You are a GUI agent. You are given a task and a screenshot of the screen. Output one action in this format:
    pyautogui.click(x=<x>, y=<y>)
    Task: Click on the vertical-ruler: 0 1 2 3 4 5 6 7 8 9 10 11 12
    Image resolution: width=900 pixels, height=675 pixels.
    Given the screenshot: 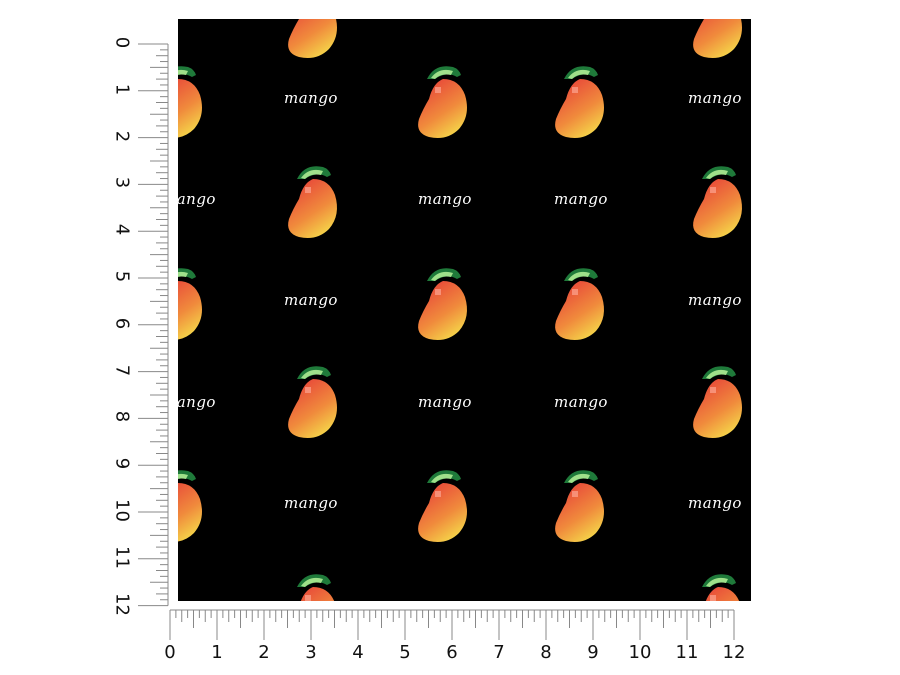 What is the action you would take?
    pyautogui.click(x=139, y=326)
    